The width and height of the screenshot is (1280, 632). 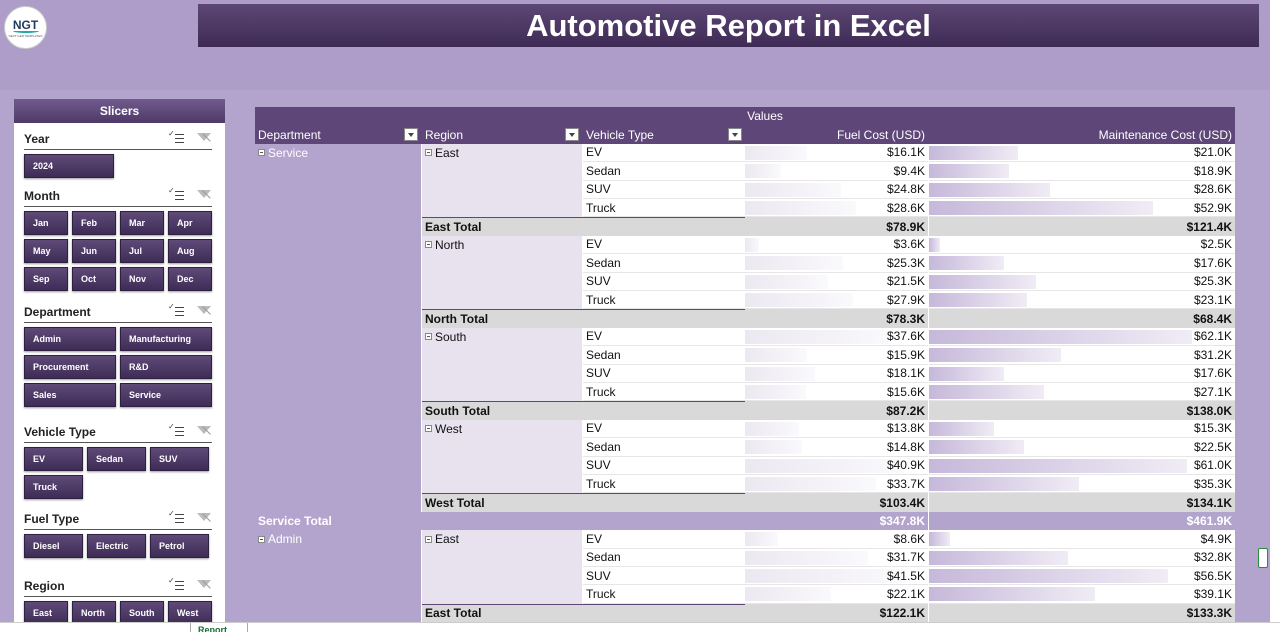 What do you see at coordinates (46, 223) in the screenshot?
I see `slicer-item-jan: Jan` at bounding box center [46, 223].